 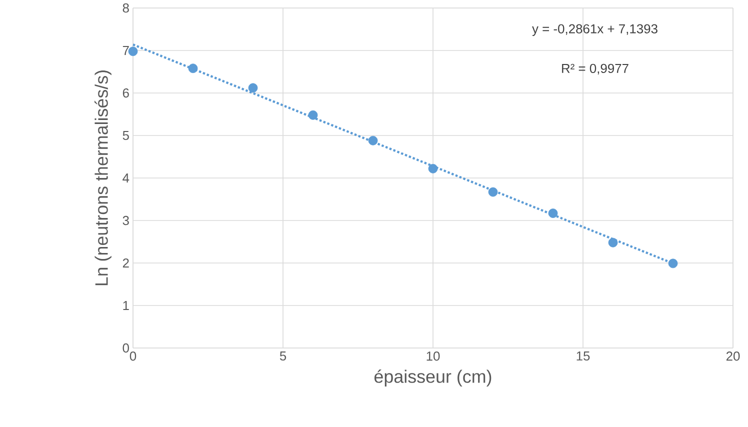 I want to click on x-tick-label: 15, so click(x=583, y=356).